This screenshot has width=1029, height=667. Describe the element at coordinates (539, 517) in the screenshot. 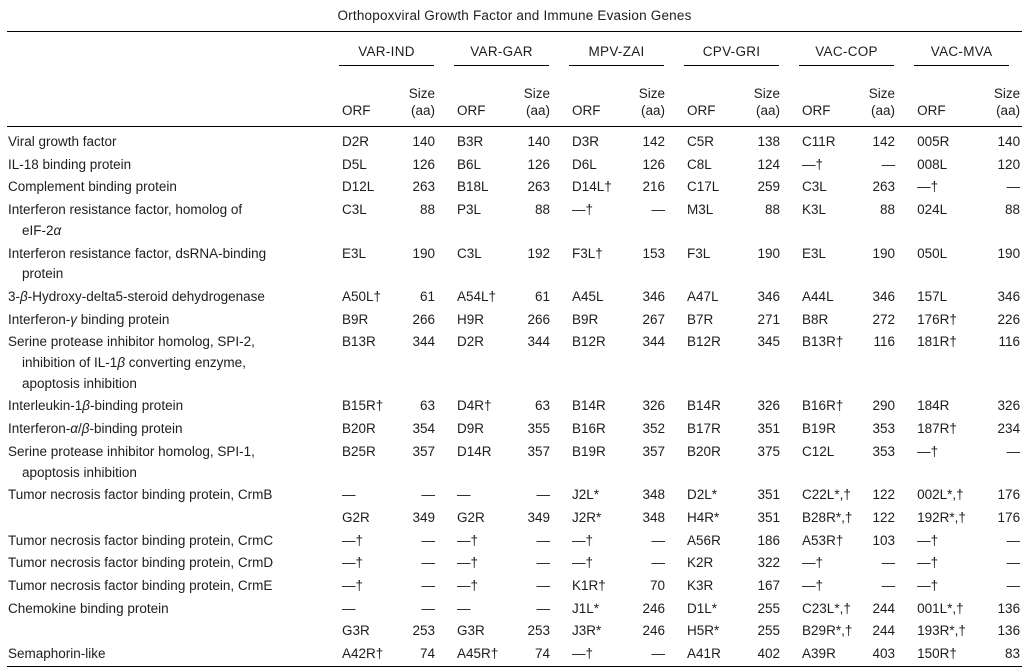

I see `size-cell: 349` at that location.